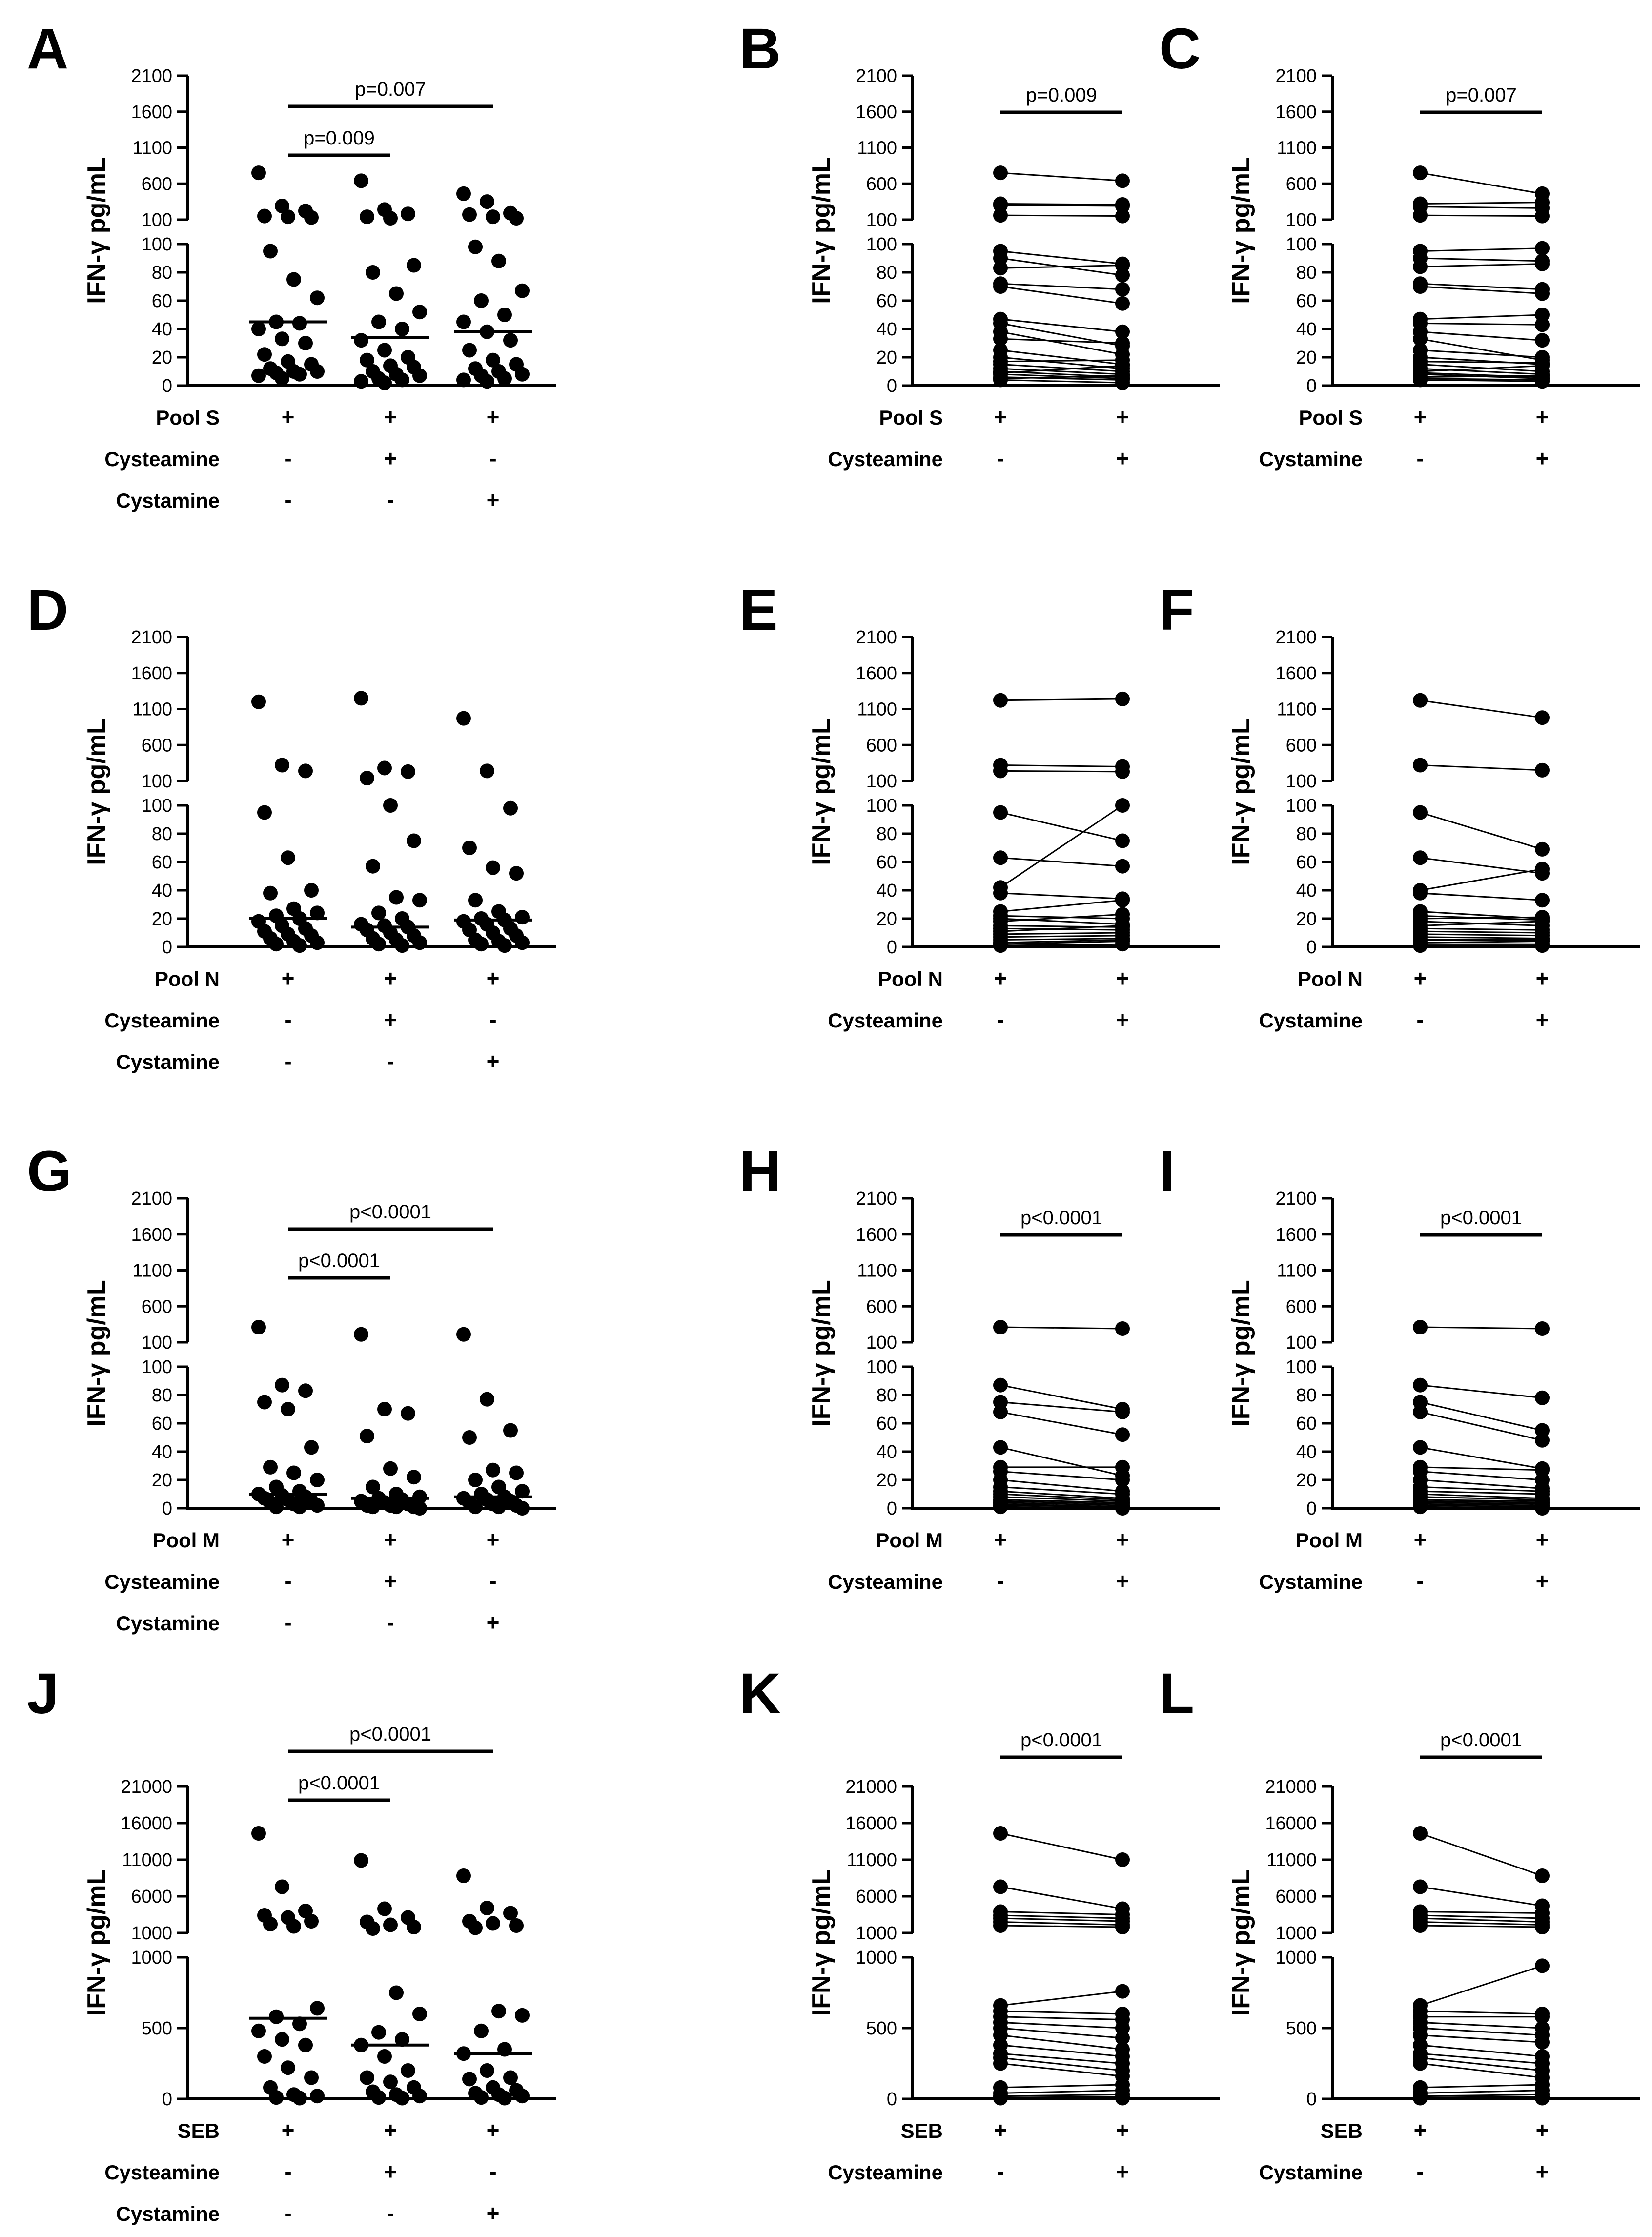  Describe the element at coordinates (152, 1271) in the screenshot. I see `y-tick-label: 1100` at that location.